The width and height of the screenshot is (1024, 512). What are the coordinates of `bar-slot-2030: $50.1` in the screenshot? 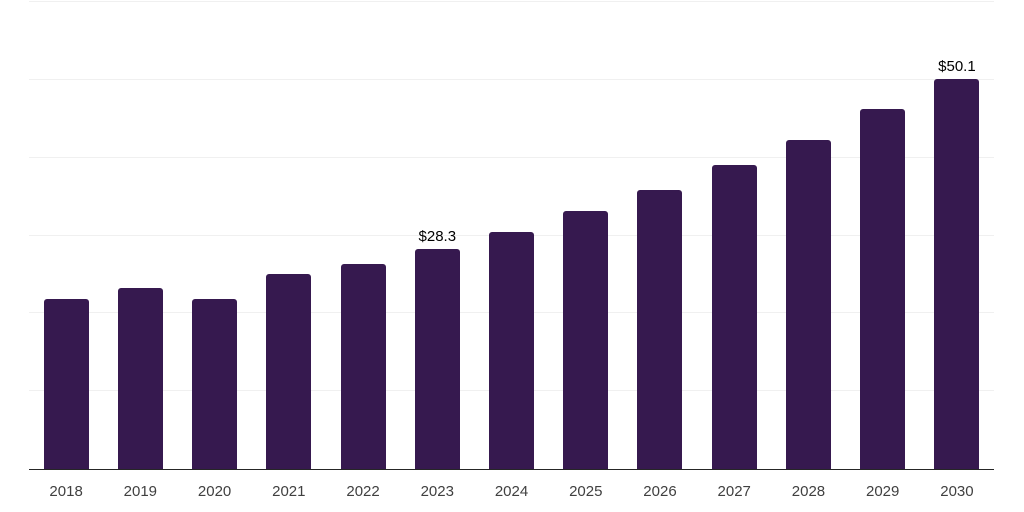 It's located at (957, 235).